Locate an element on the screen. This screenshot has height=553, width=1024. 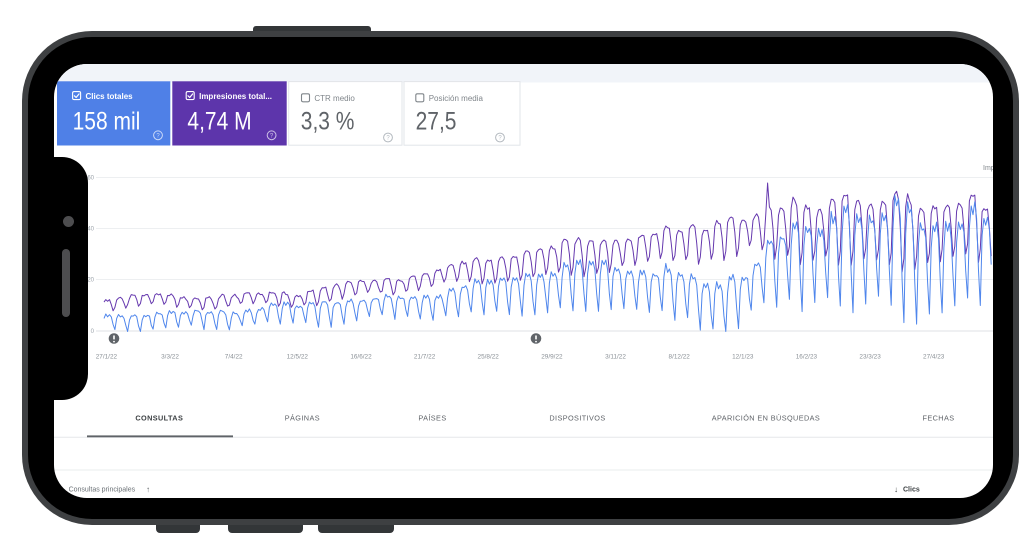
svg-text: 8/12/22 is located at coordinates (680, 356).